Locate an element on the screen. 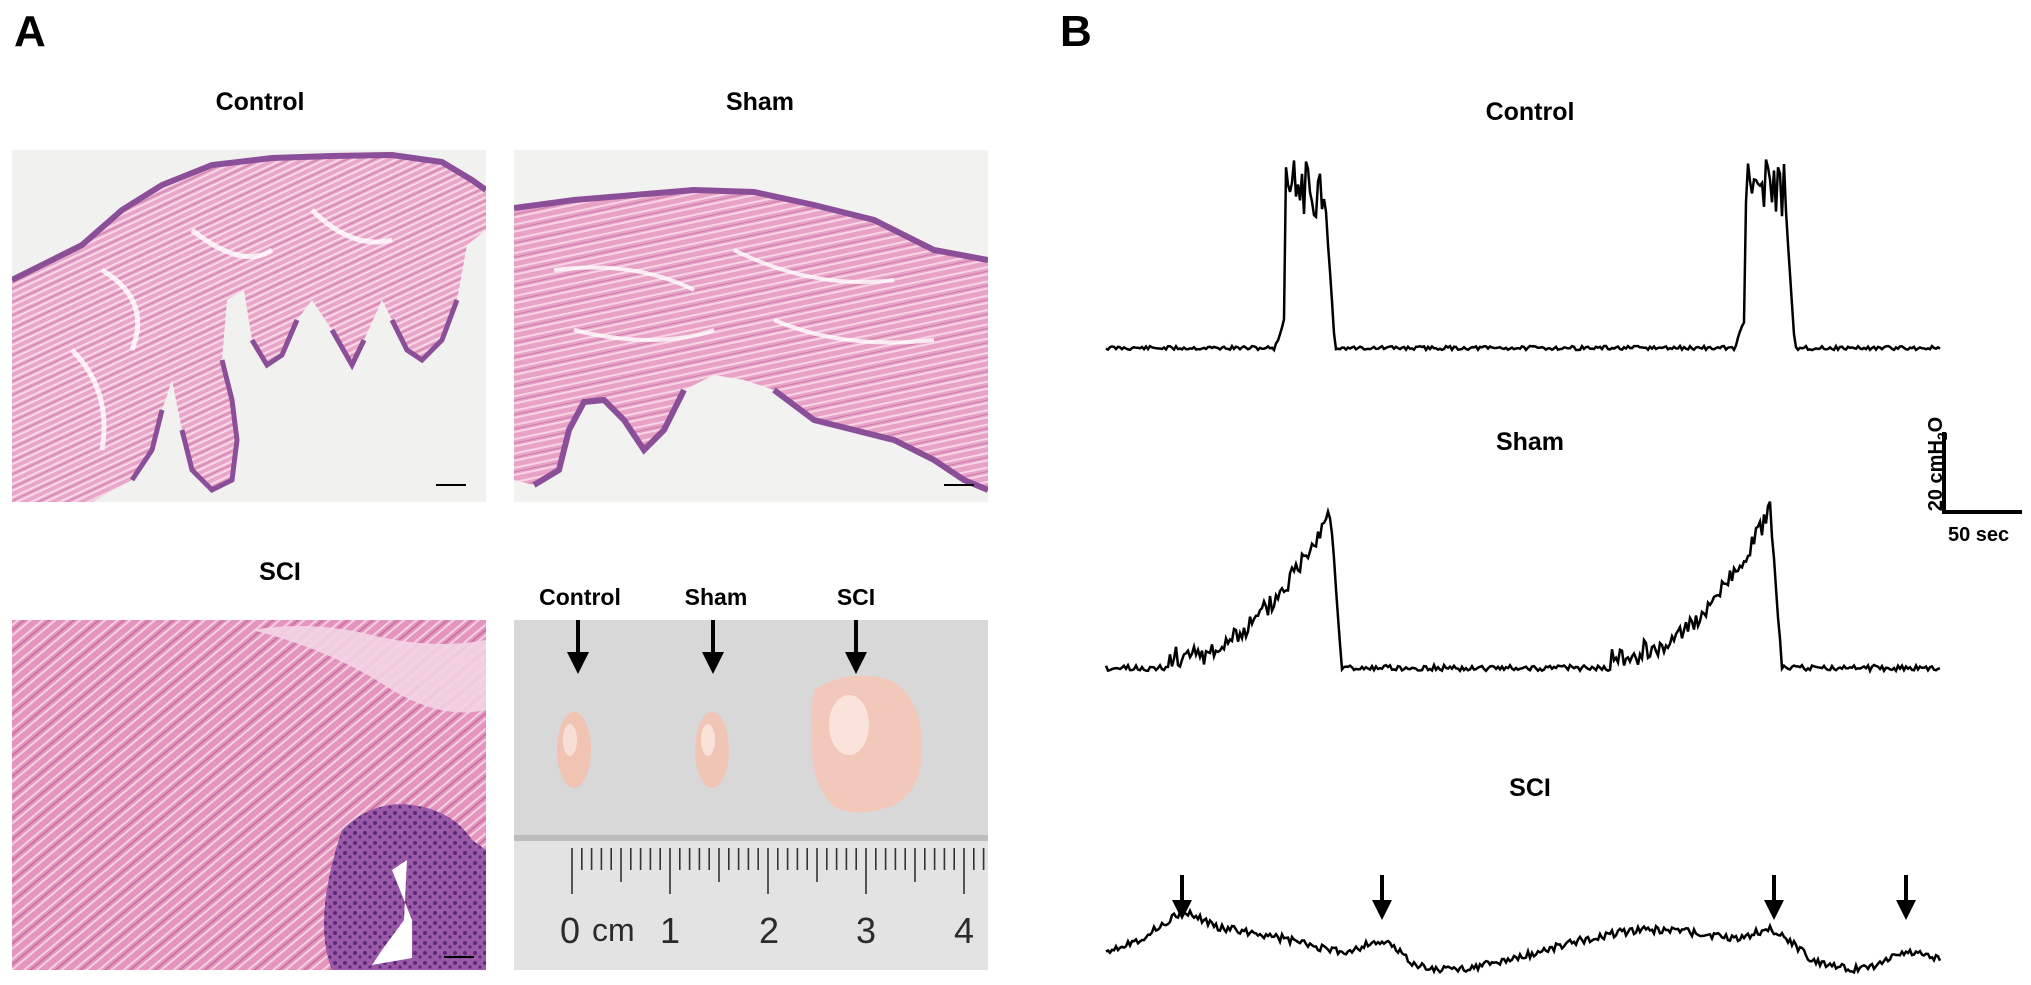 The width and height of the screenshot is (2031, 985). scale-bar-horizontal-label: 50 sec is located at coordinates (1979, 535).